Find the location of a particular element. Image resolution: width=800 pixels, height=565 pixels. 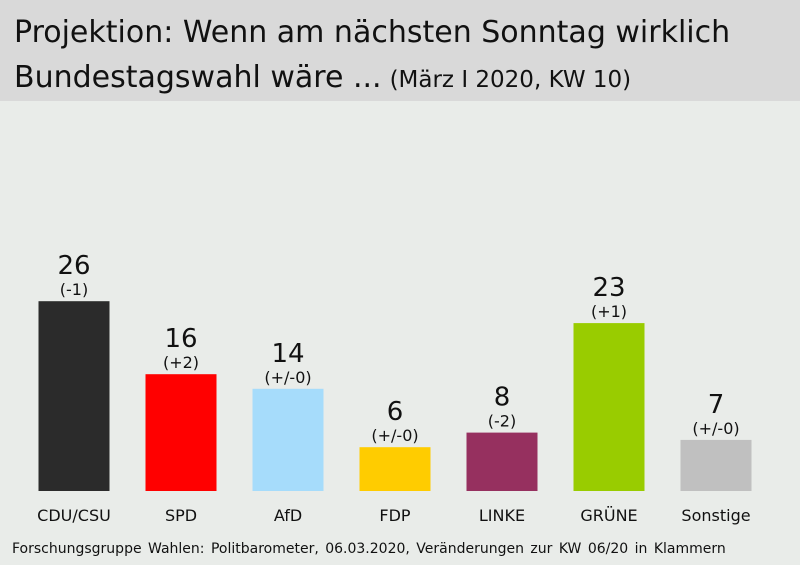

bar-spd is located at coordinates (181, 432).